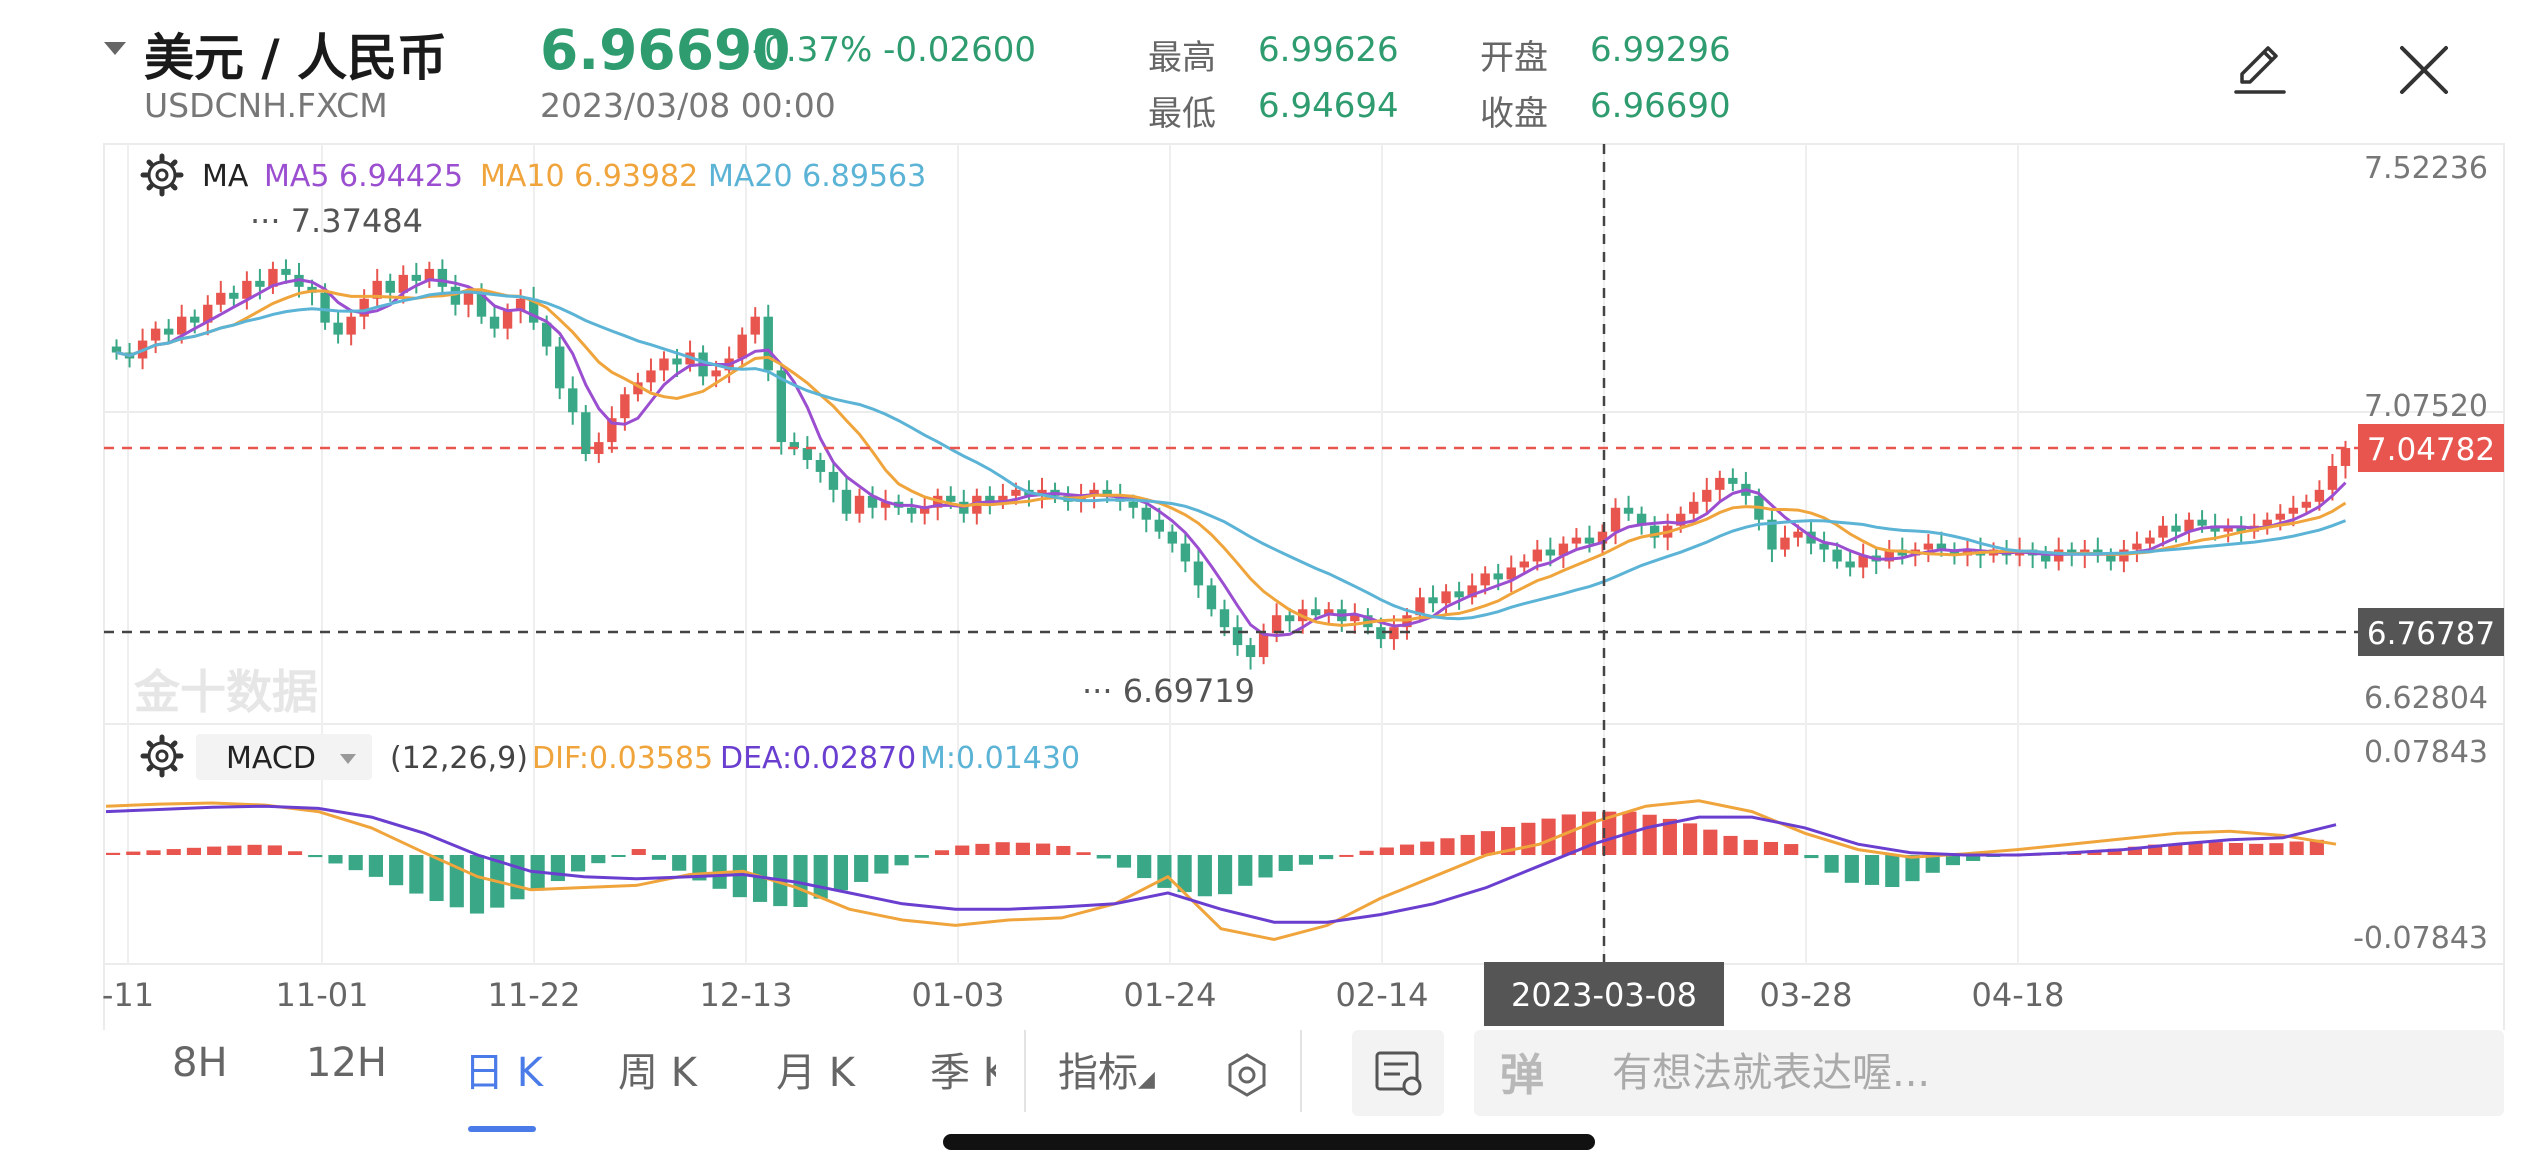  What do you see at coordinates (589, 176) in the screenshot?
I see `ma10-value: MA10 6.93982` at bounding box center [589, 176].